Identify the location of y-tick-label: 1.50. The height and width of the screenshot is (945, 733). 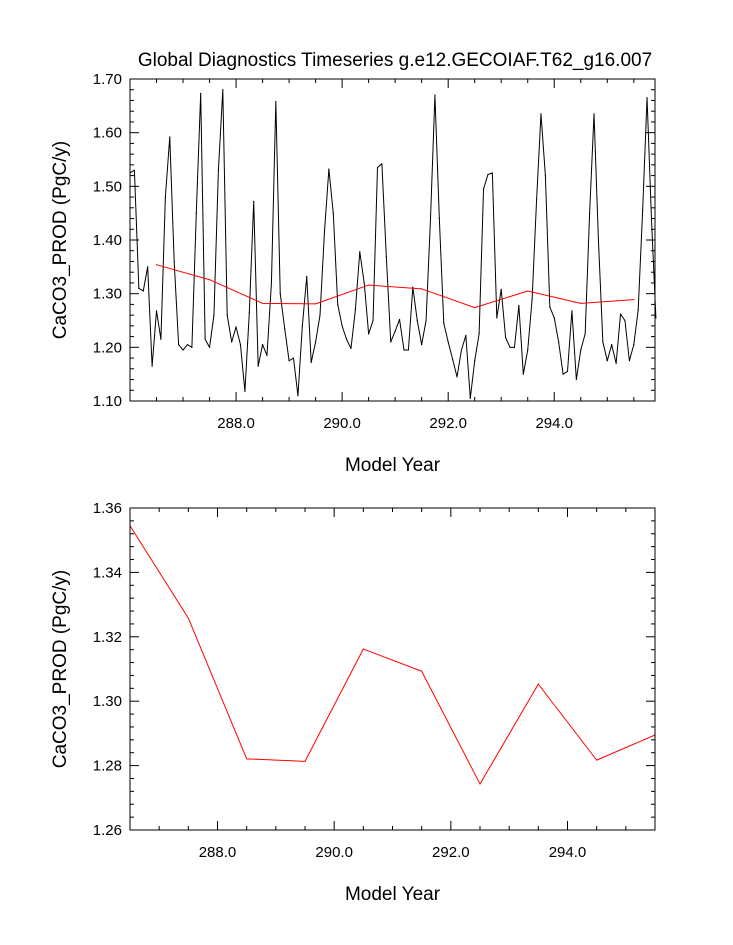
(107, 186).